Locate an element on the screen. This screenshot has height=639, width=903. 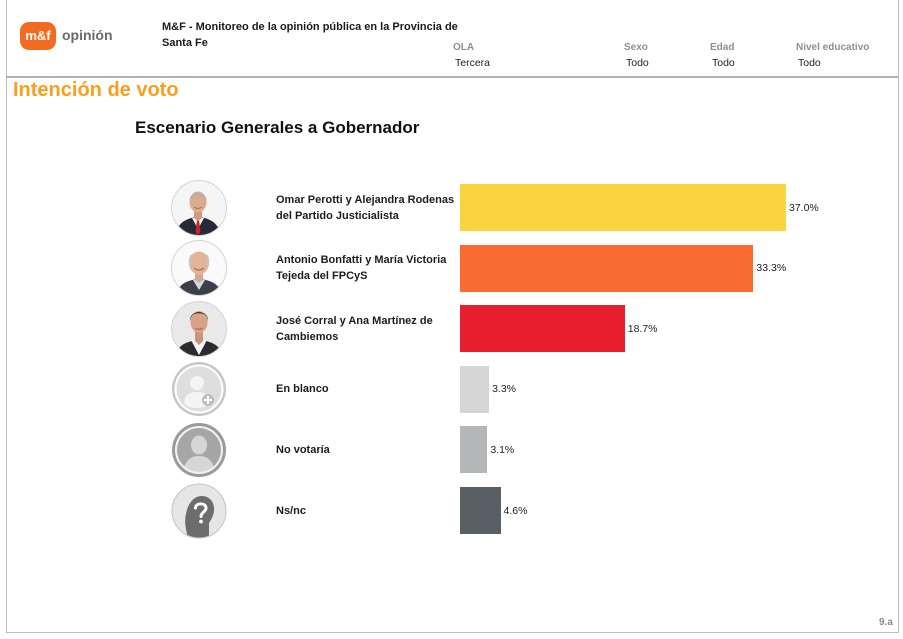
chart-row: Ns/nc 4.6% is located at coordinates (451, 510).